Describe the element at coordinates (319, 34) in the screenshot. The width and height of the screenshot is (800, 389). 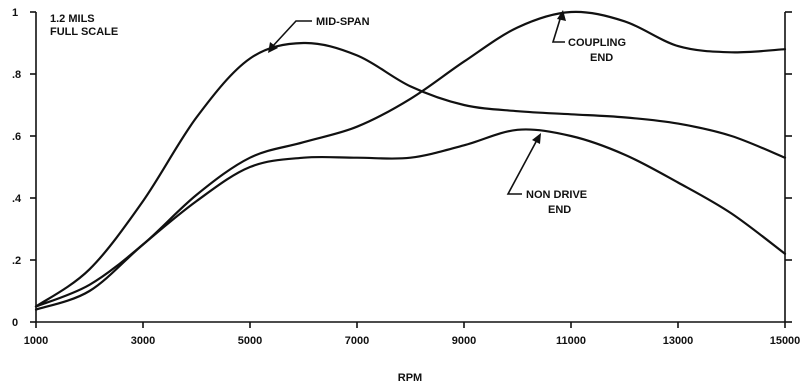
I see `label-mid-span: MID-SPAN` at that location.